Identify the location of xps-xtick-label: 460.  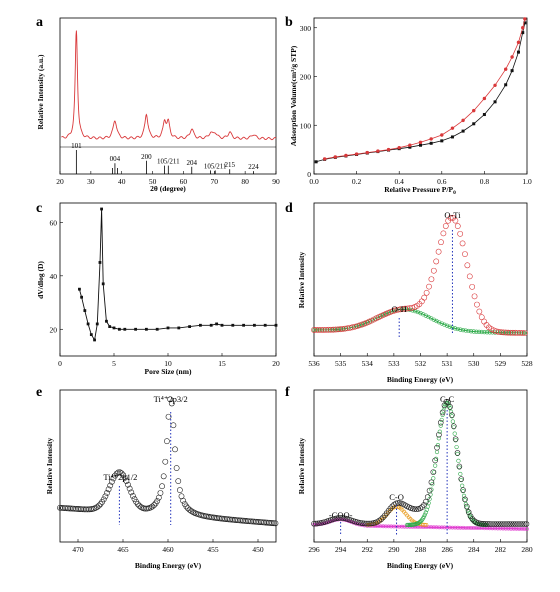
(168, 549).